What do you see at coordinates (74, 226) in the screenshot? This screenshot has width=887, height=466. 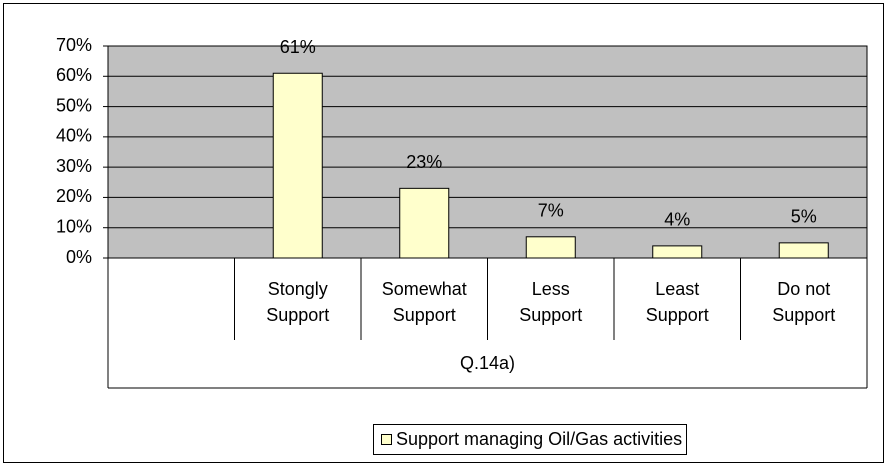 I see `y-tick-label: 10%` at bounding box center [74, 226].